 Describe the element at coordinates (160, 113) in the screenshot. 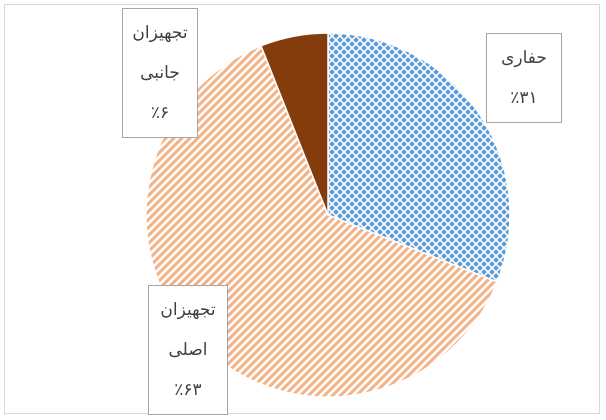

I see `value-label: ٪۶` at that location.